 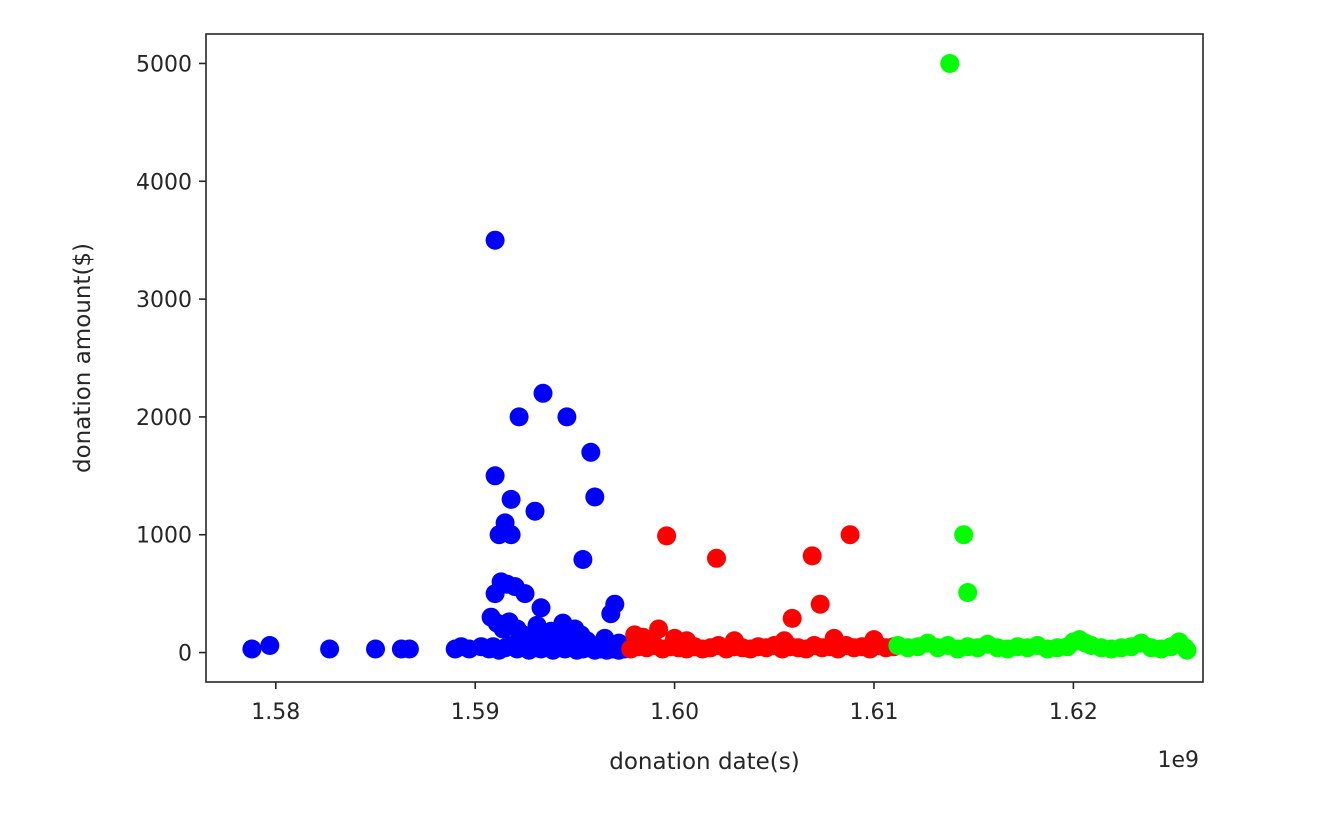 What do you see at coordinates (185, 654) in the screenshot?
I see `y-tick-label: 0` at bounding box center [185, 654].